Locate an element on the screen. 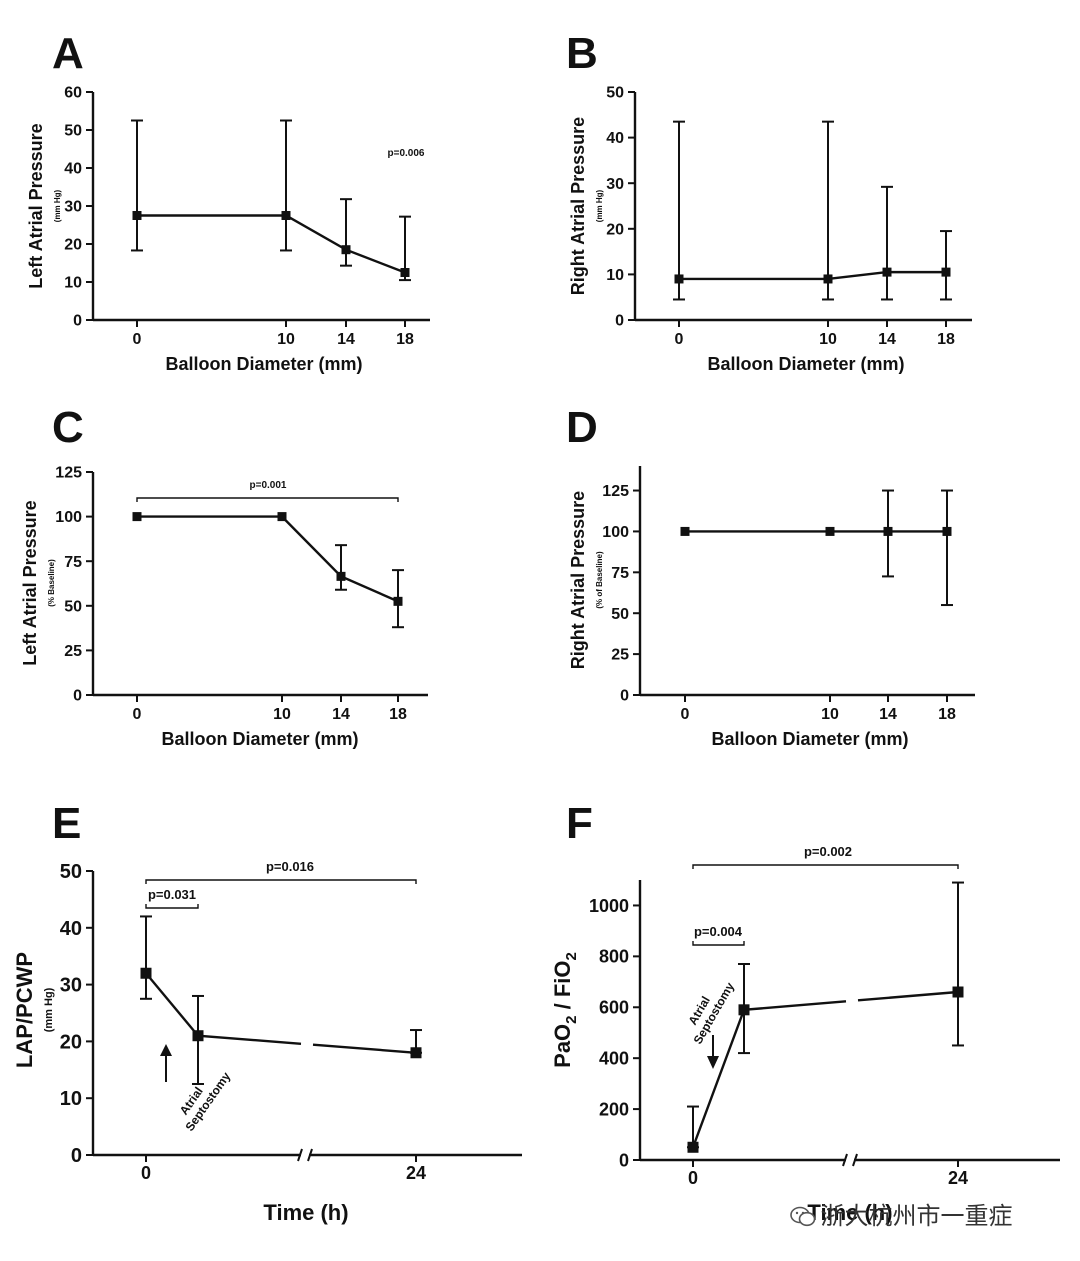 This screenshot has width=1080, height=1261. y-tick-label: 20 is located at coordinates (73, 245).